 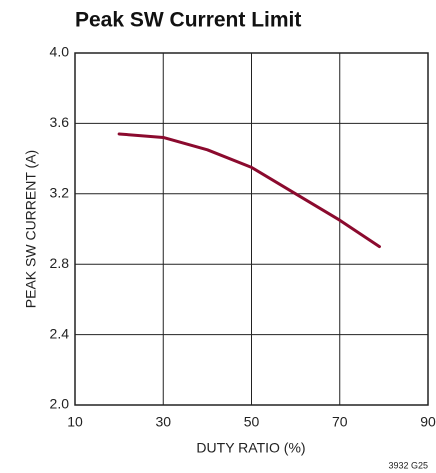 What do you see at coordinates (408, 465) in the screenshot?
I see `figure-code: 3932 G25` at bounding box center [408, 465].